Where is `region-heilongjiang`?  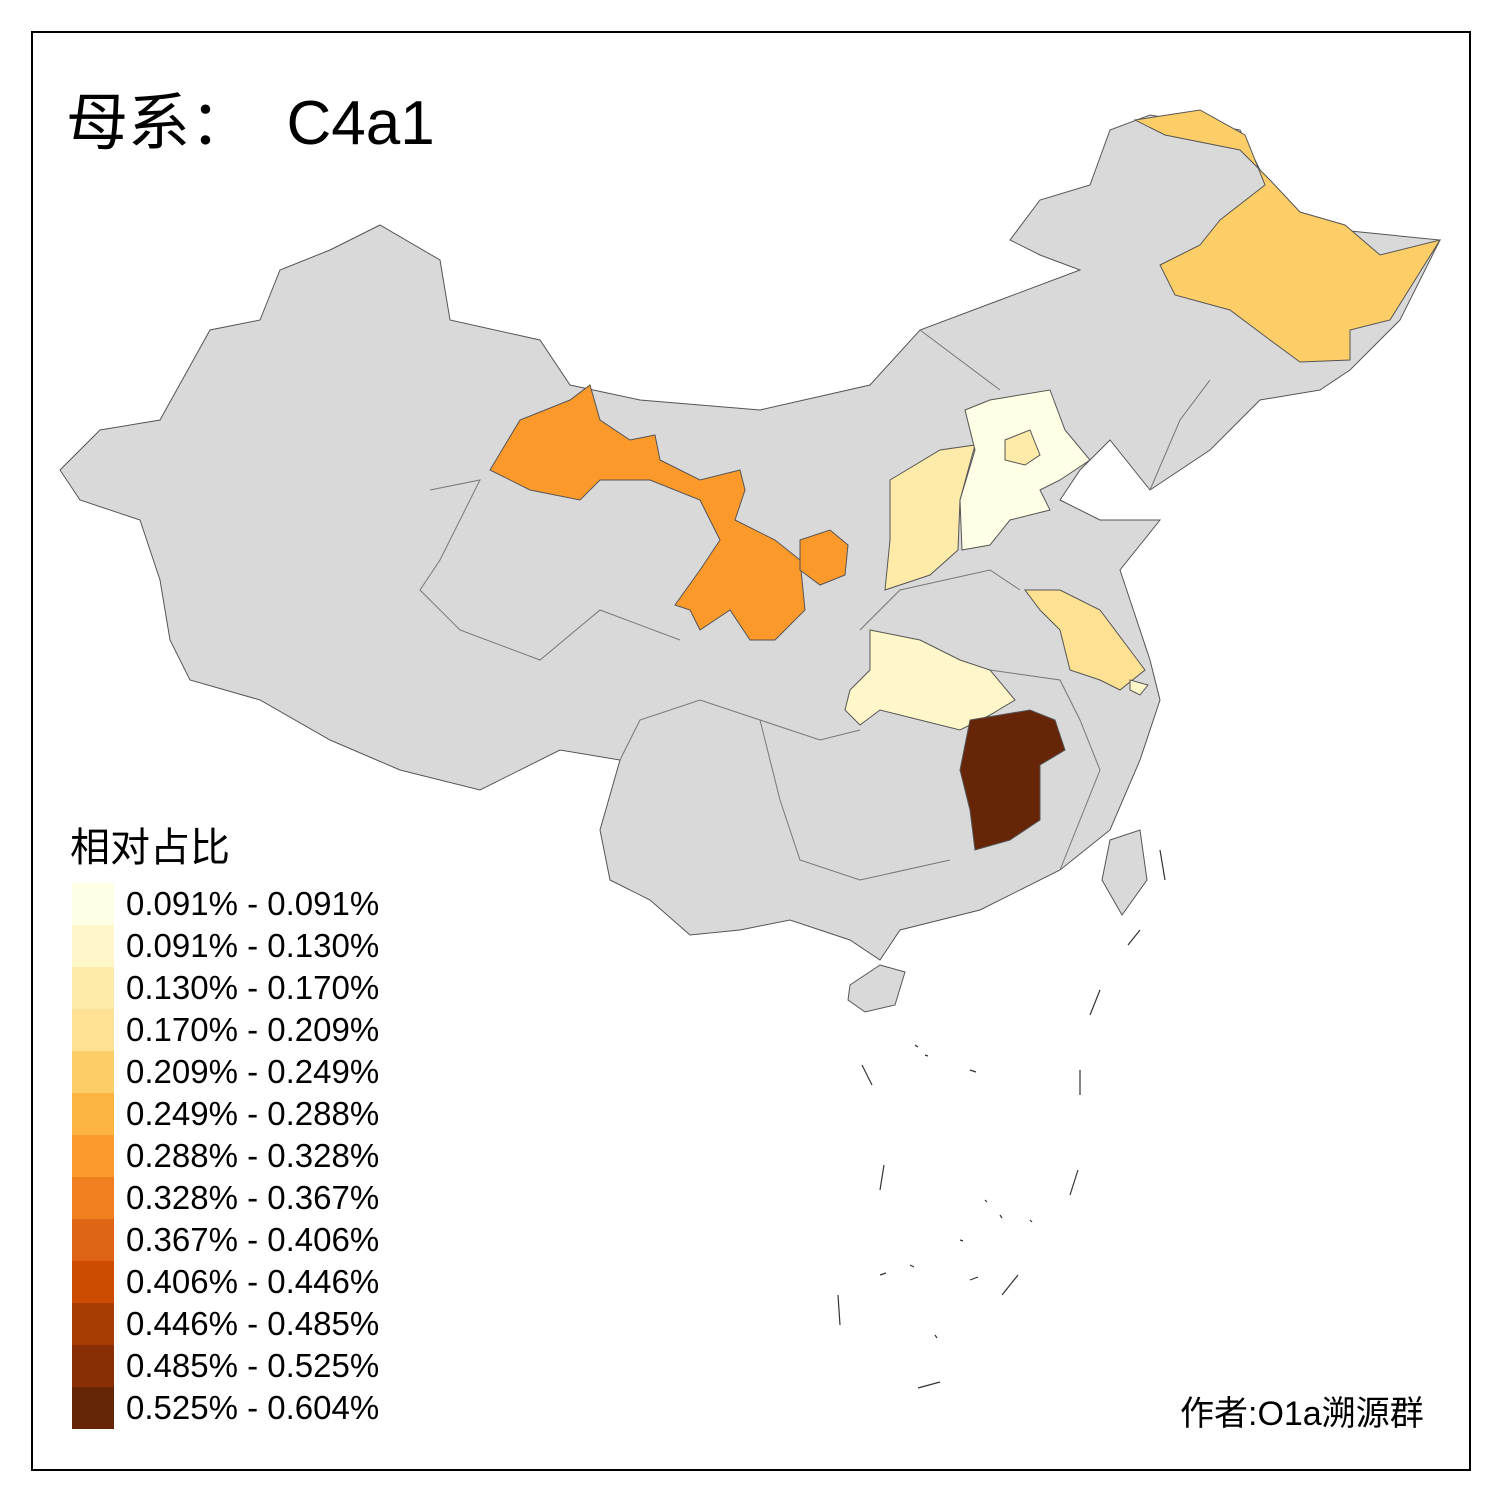
region-heilongjiang is located at coordinates (1287, 236).